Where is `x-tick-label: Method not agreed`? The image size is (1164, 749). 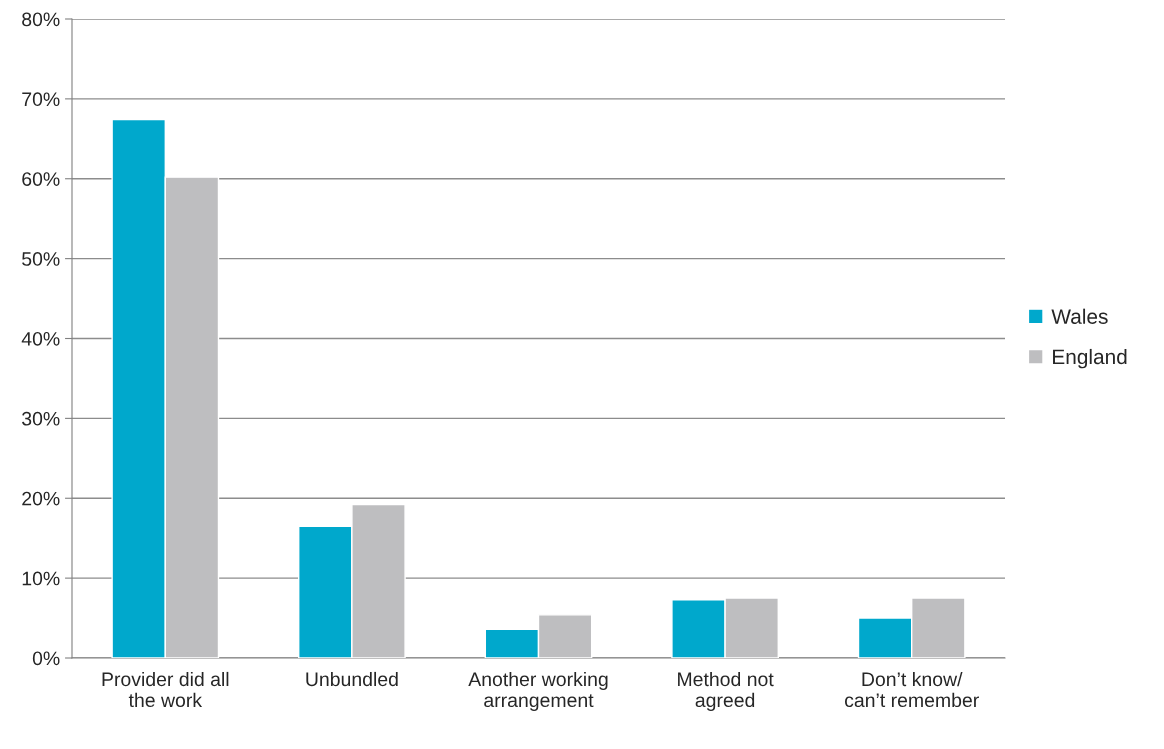
x-tick-label: Method not agreed is located at coordinates (726, 691).